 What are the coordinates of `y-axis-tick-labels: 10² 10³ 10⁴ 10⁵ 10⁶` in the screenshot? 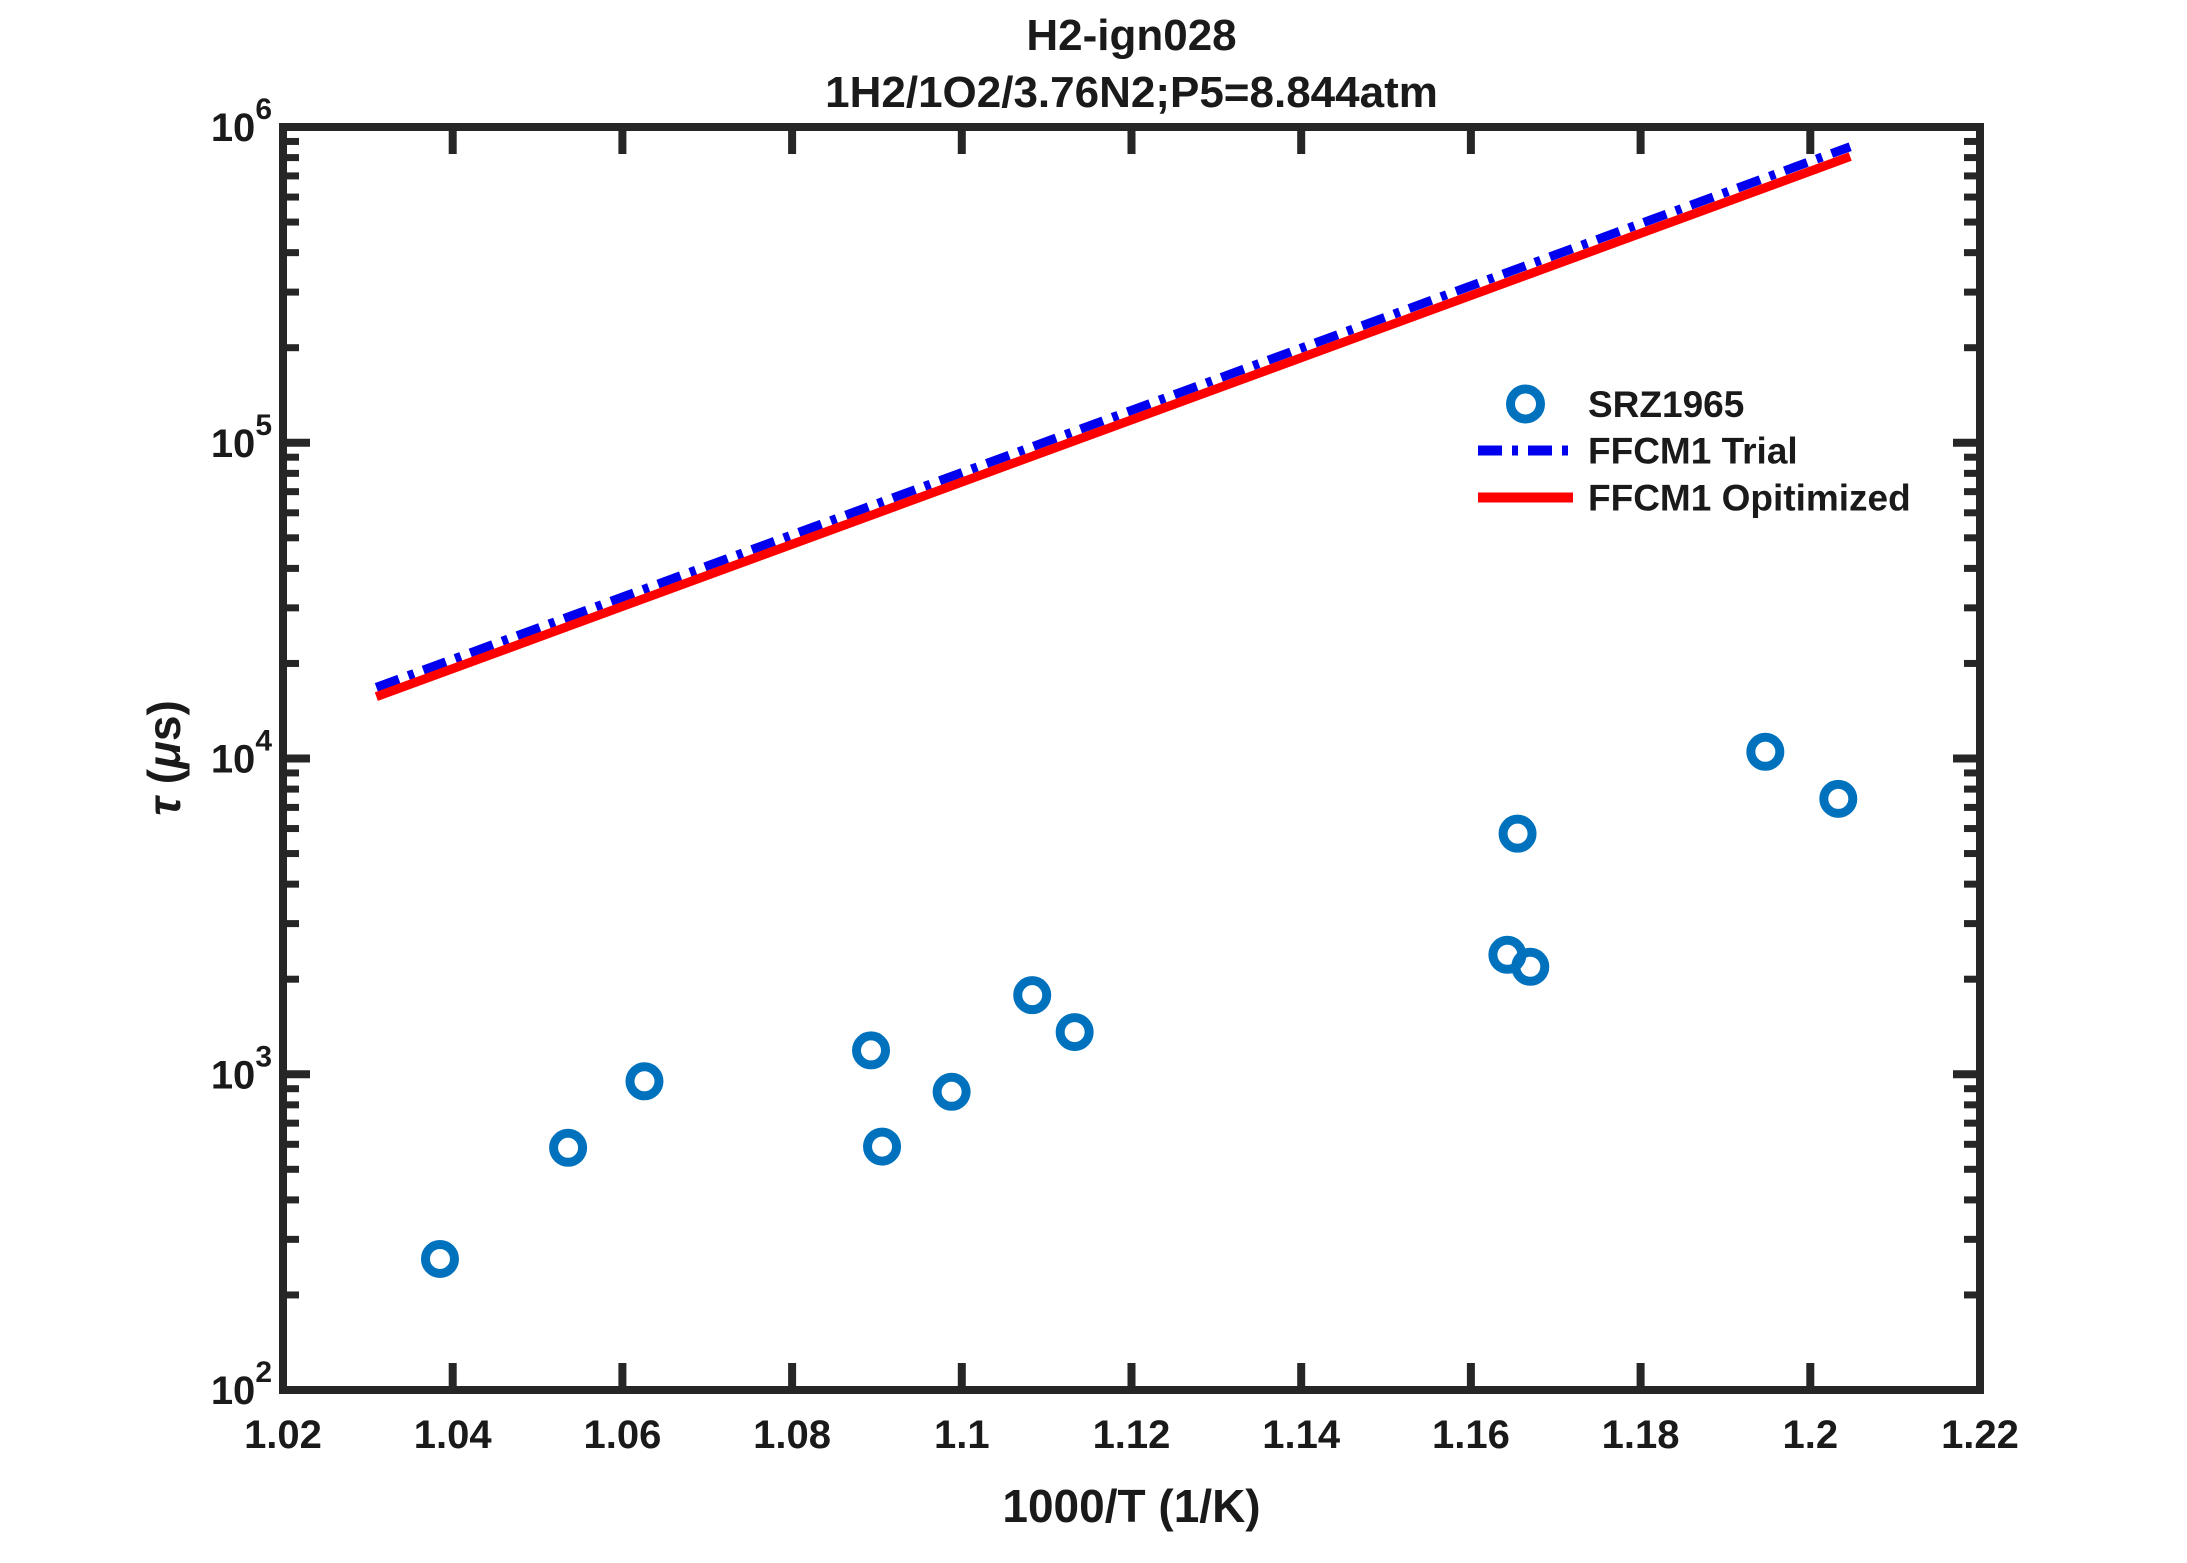 It's located at (242, 753).